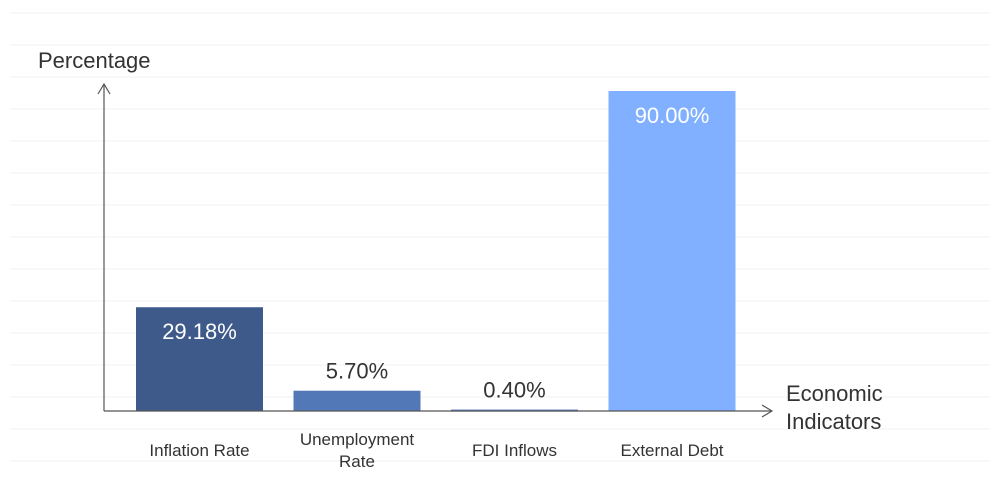 The image size is (1001, 484). I want to click on category-label-0-line-0: Inflation Rate, so click(199, 450).